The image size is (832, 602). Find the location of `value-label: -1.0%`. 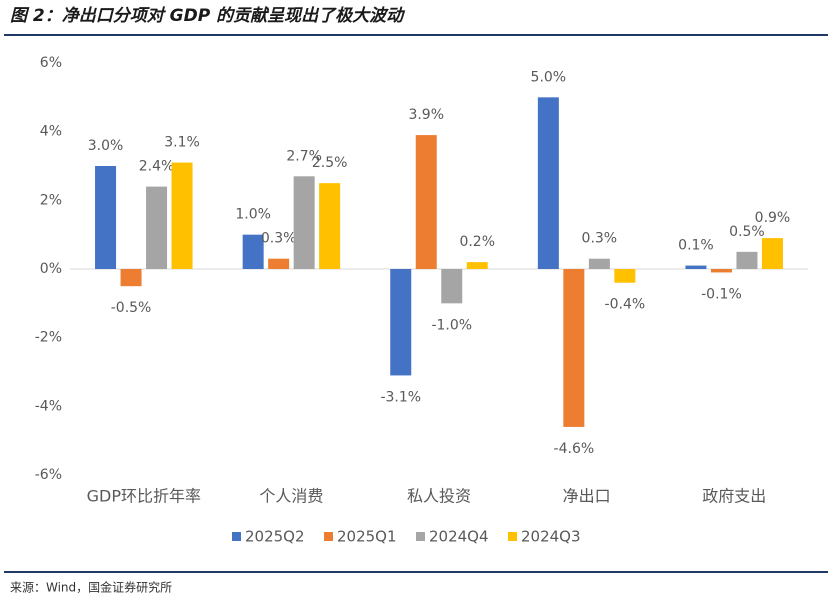

value-label: -1.0% is located at coordinates (451, 325).